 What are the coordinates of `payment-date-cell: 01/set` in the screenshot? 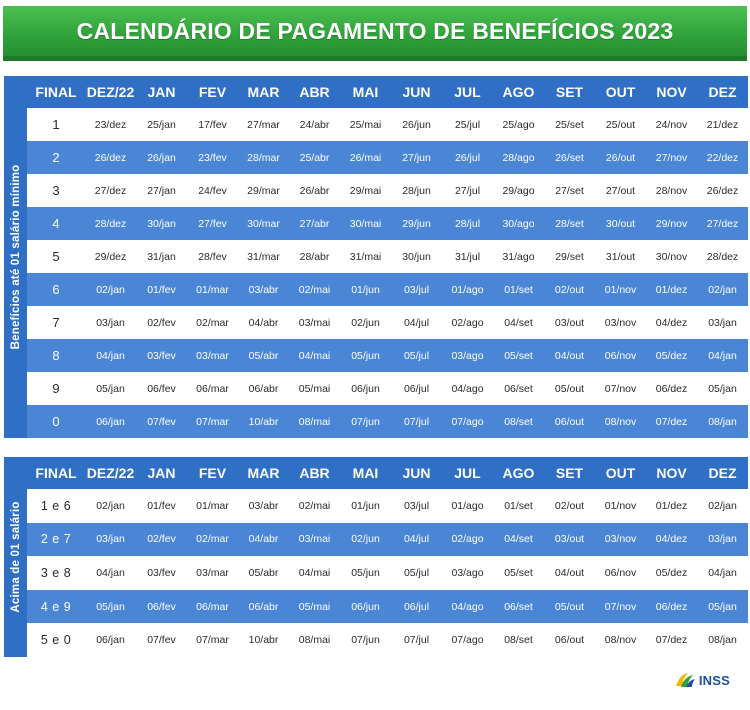 It's located at (518, 289).